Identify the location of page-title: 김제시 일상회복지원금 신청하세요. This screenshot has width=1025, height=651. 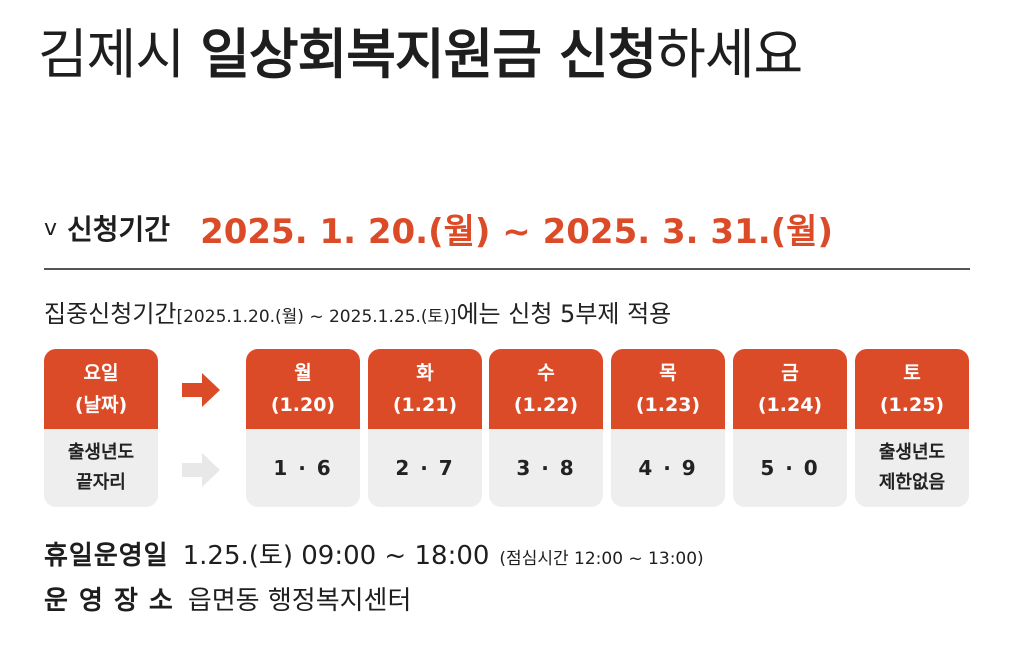
(420, 55).